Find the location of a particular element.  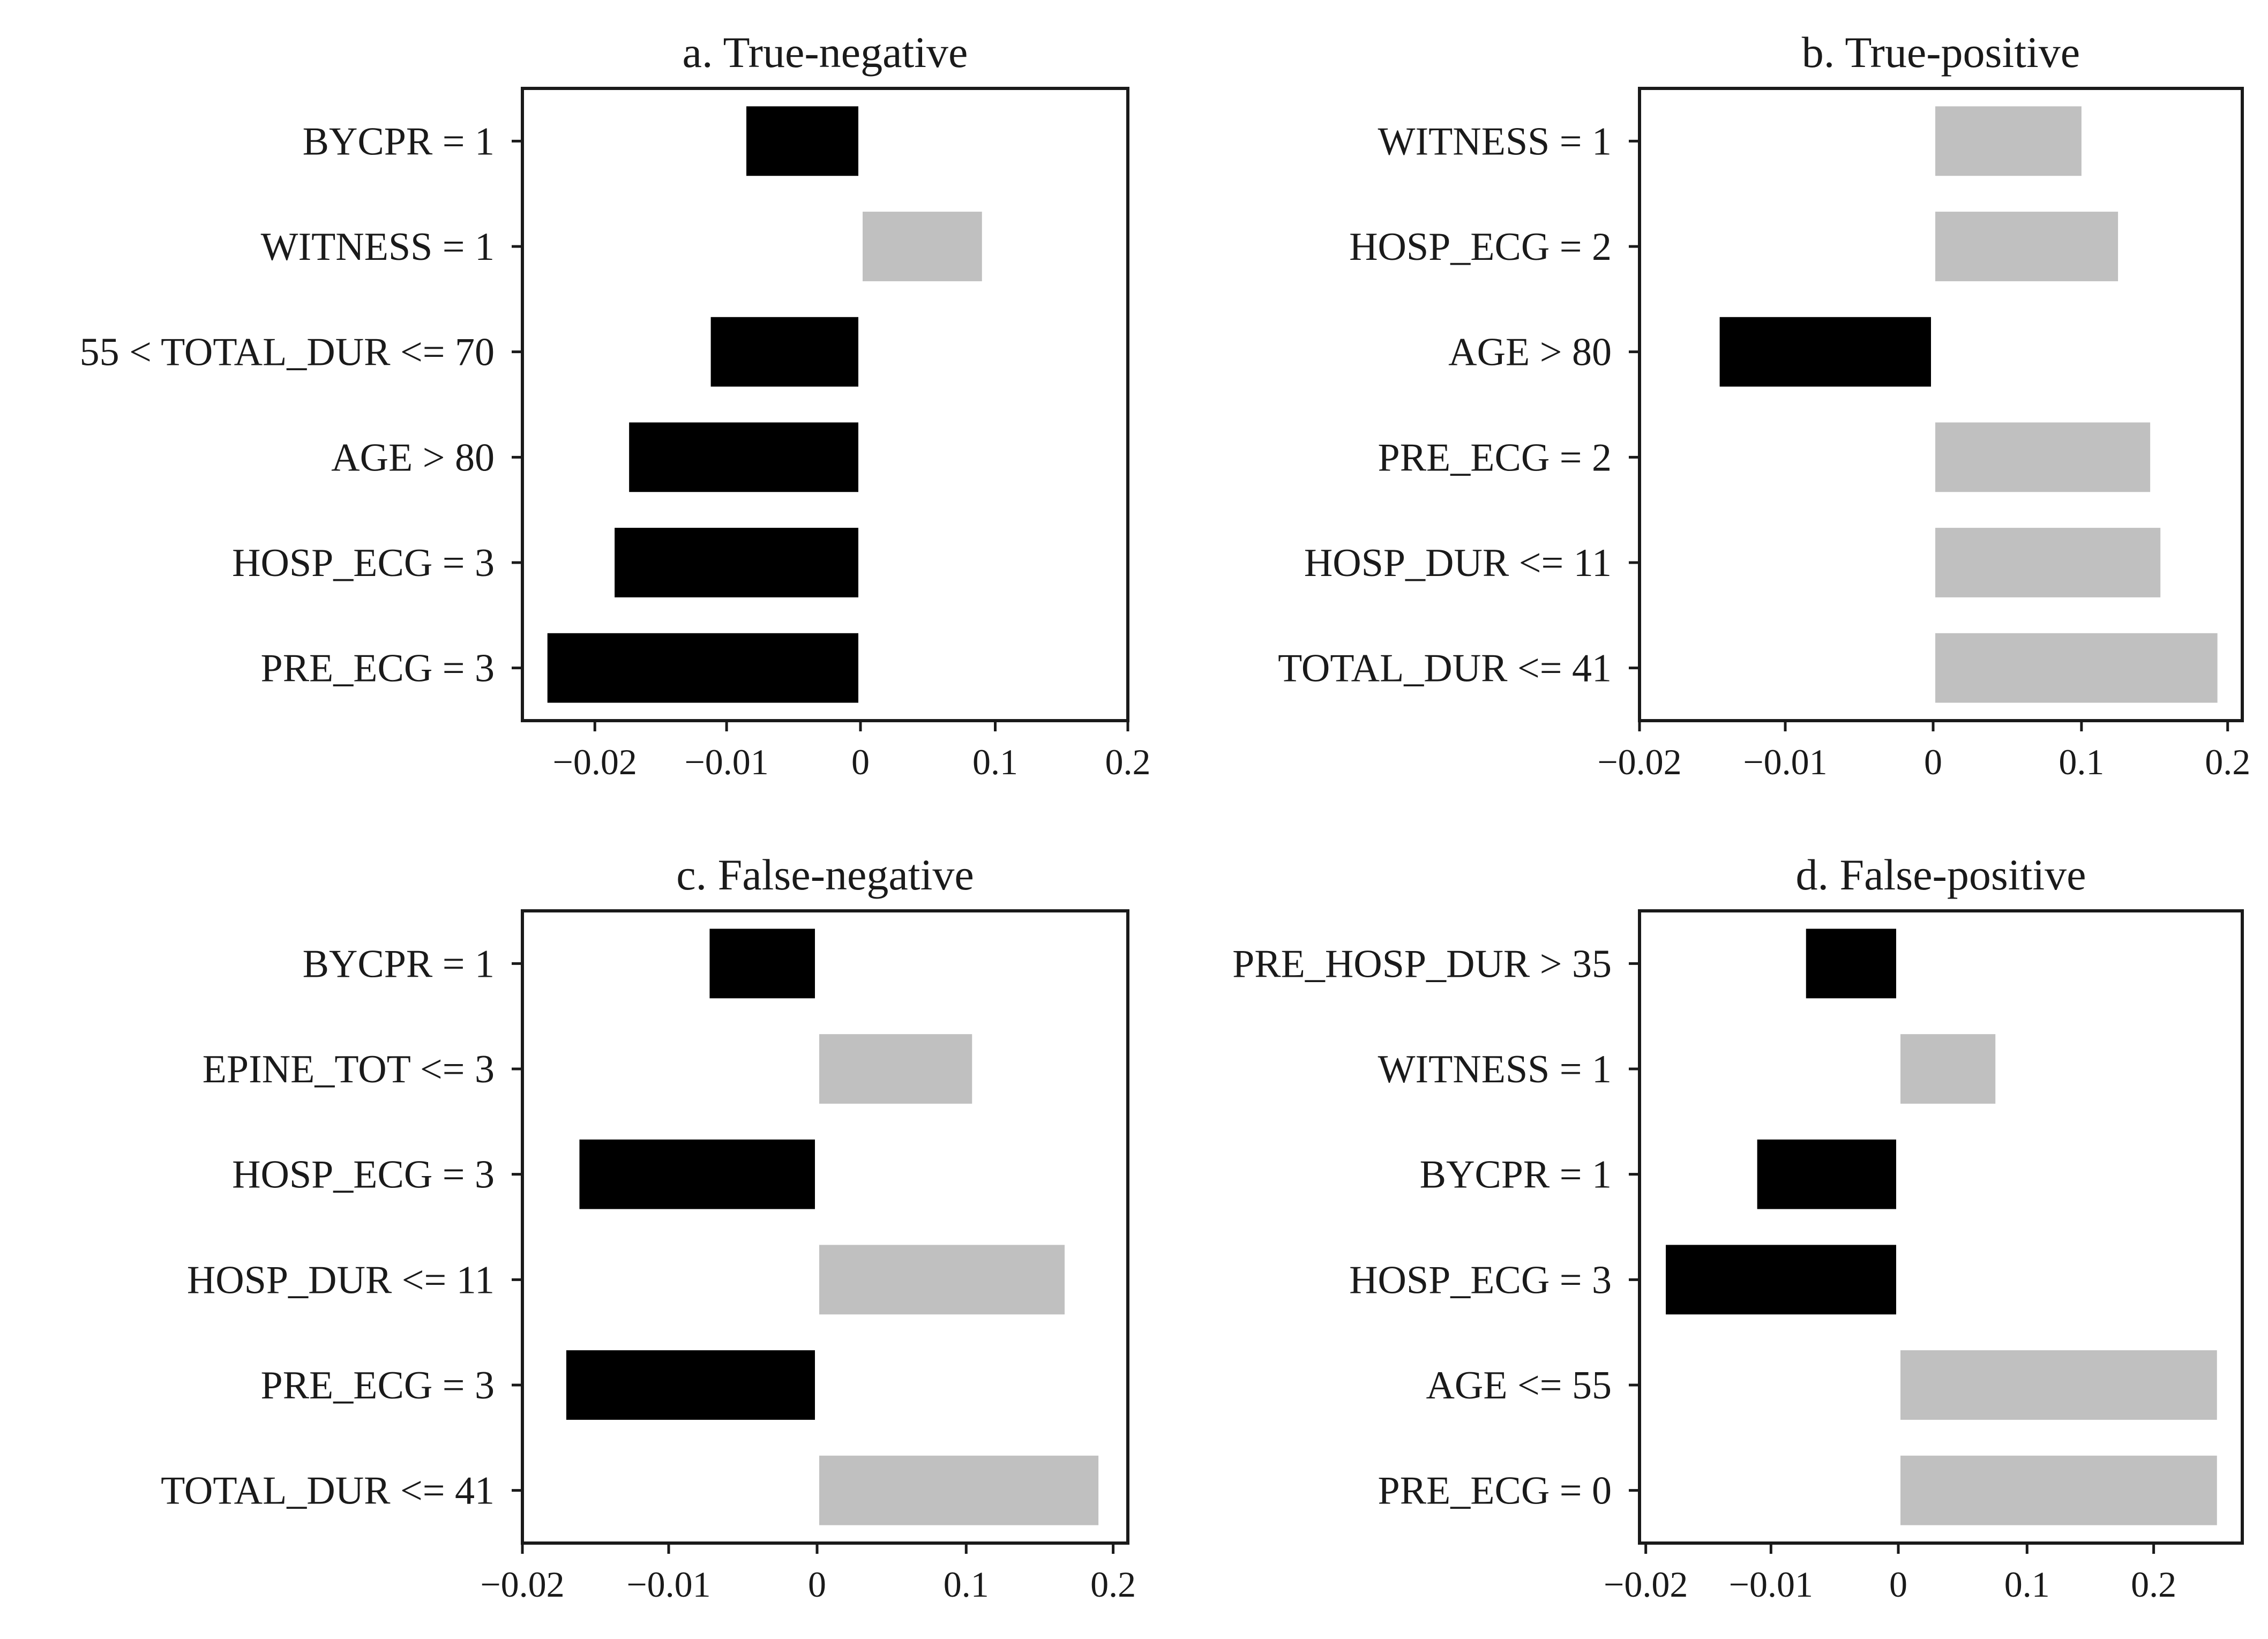

category-label: PRE_ECG = 0 is located at coordinates (1495, 1491).